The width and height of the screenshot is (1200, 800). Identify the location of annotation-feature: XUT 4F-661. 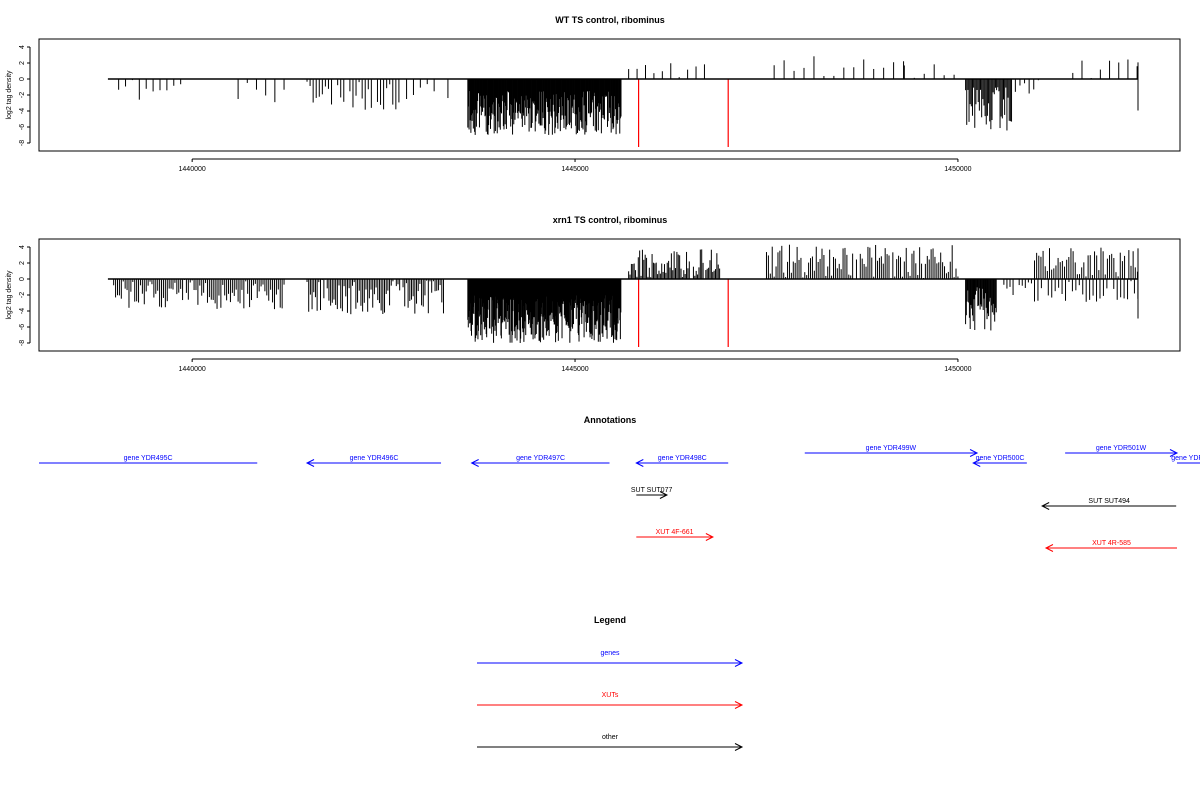
(675, 535).